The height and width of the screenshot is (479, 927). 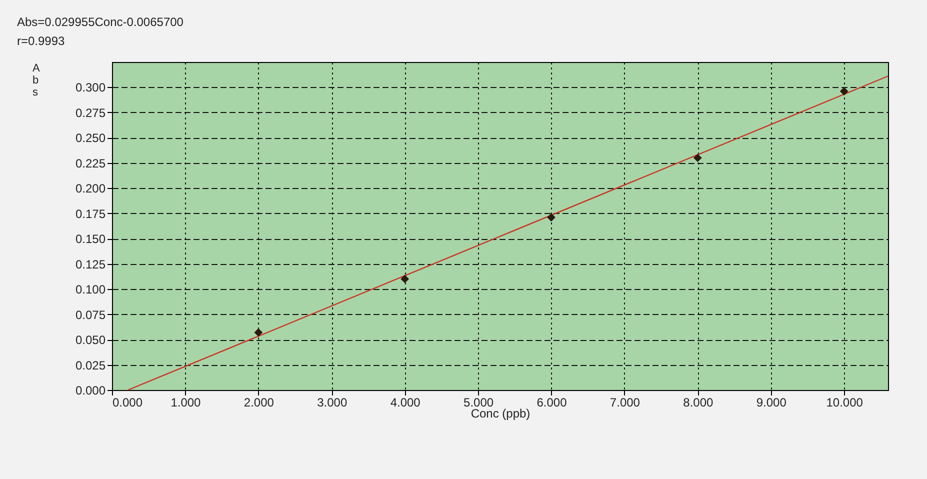 I want to click on y-tick-label: 0.250, so click(x=90, y=138).